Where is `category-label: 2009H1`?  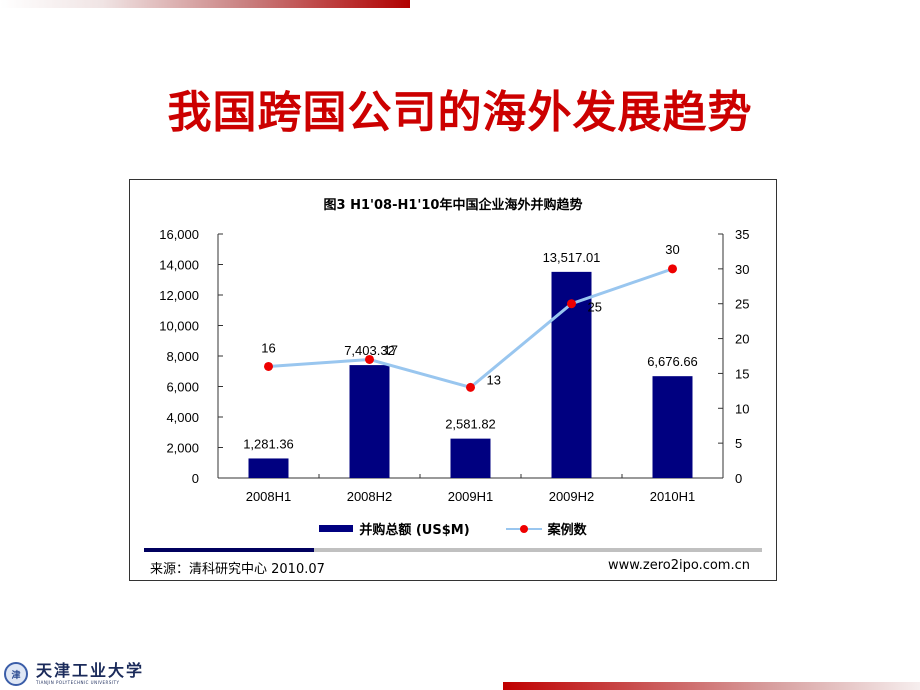 category-label: 2009H1 is located at coordinates (471, 496).